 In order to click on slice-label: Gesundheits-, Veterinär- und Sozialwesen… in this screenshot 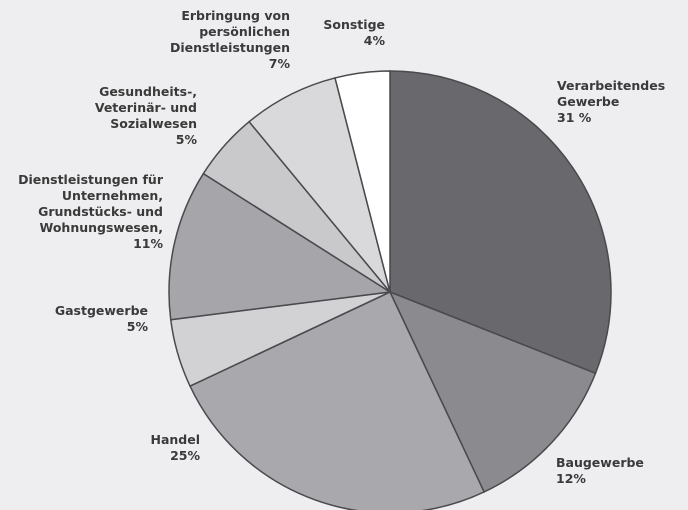, I will do `click(146, 116)`.